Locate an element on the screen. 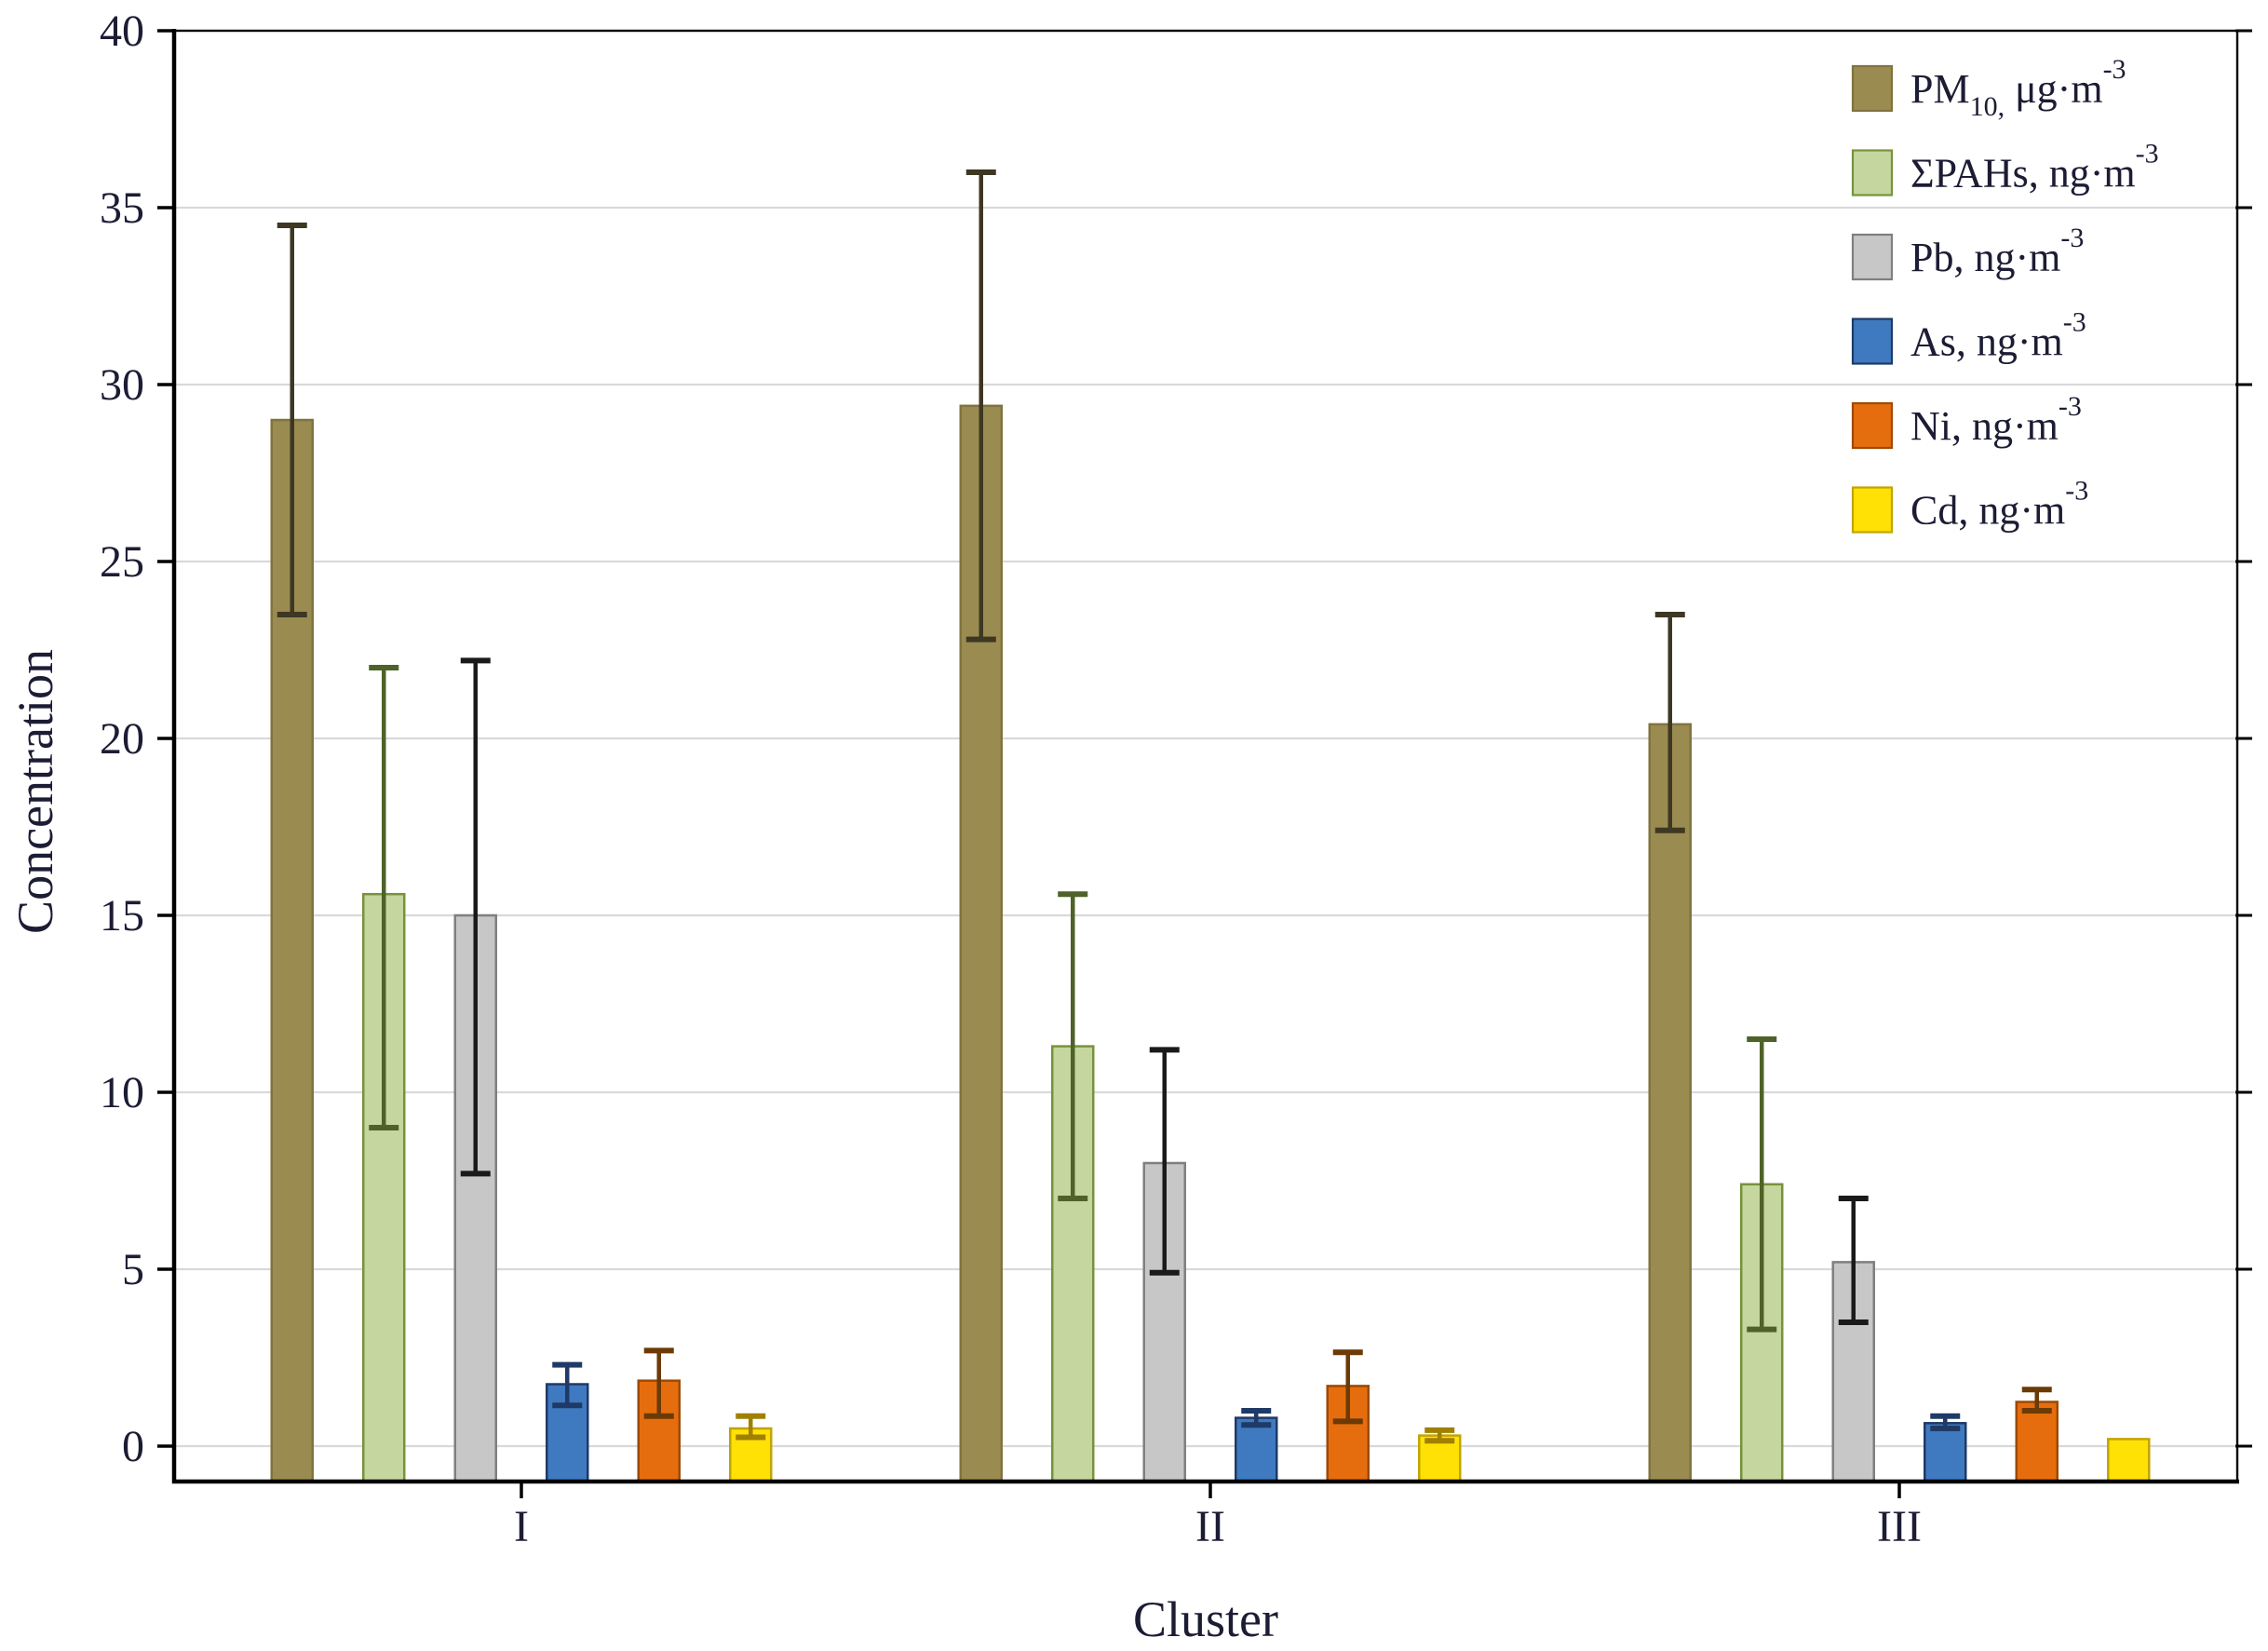 This screenshot has height=1651, width=2268. x-tick-label-I: I is located at coordinates (521, 1526).